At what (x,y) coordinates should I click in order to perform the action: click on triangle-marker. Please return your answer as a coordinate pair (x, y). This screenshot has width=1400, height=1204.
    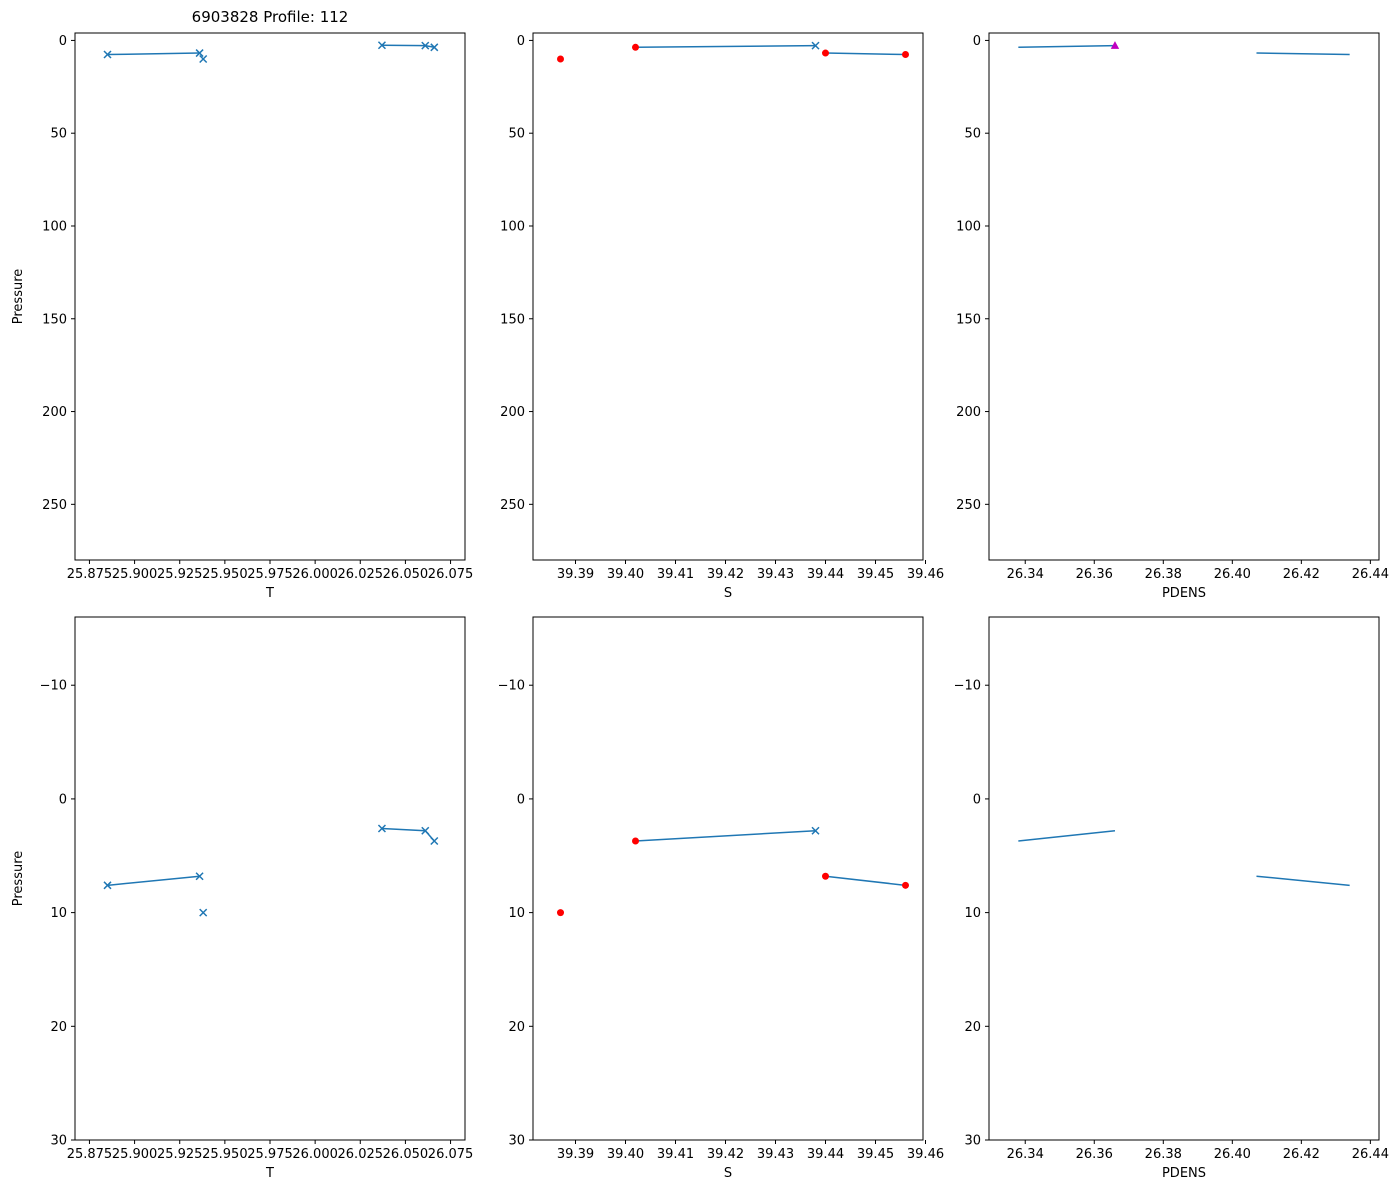
    Looking at the image, I should click on (1115, 45).